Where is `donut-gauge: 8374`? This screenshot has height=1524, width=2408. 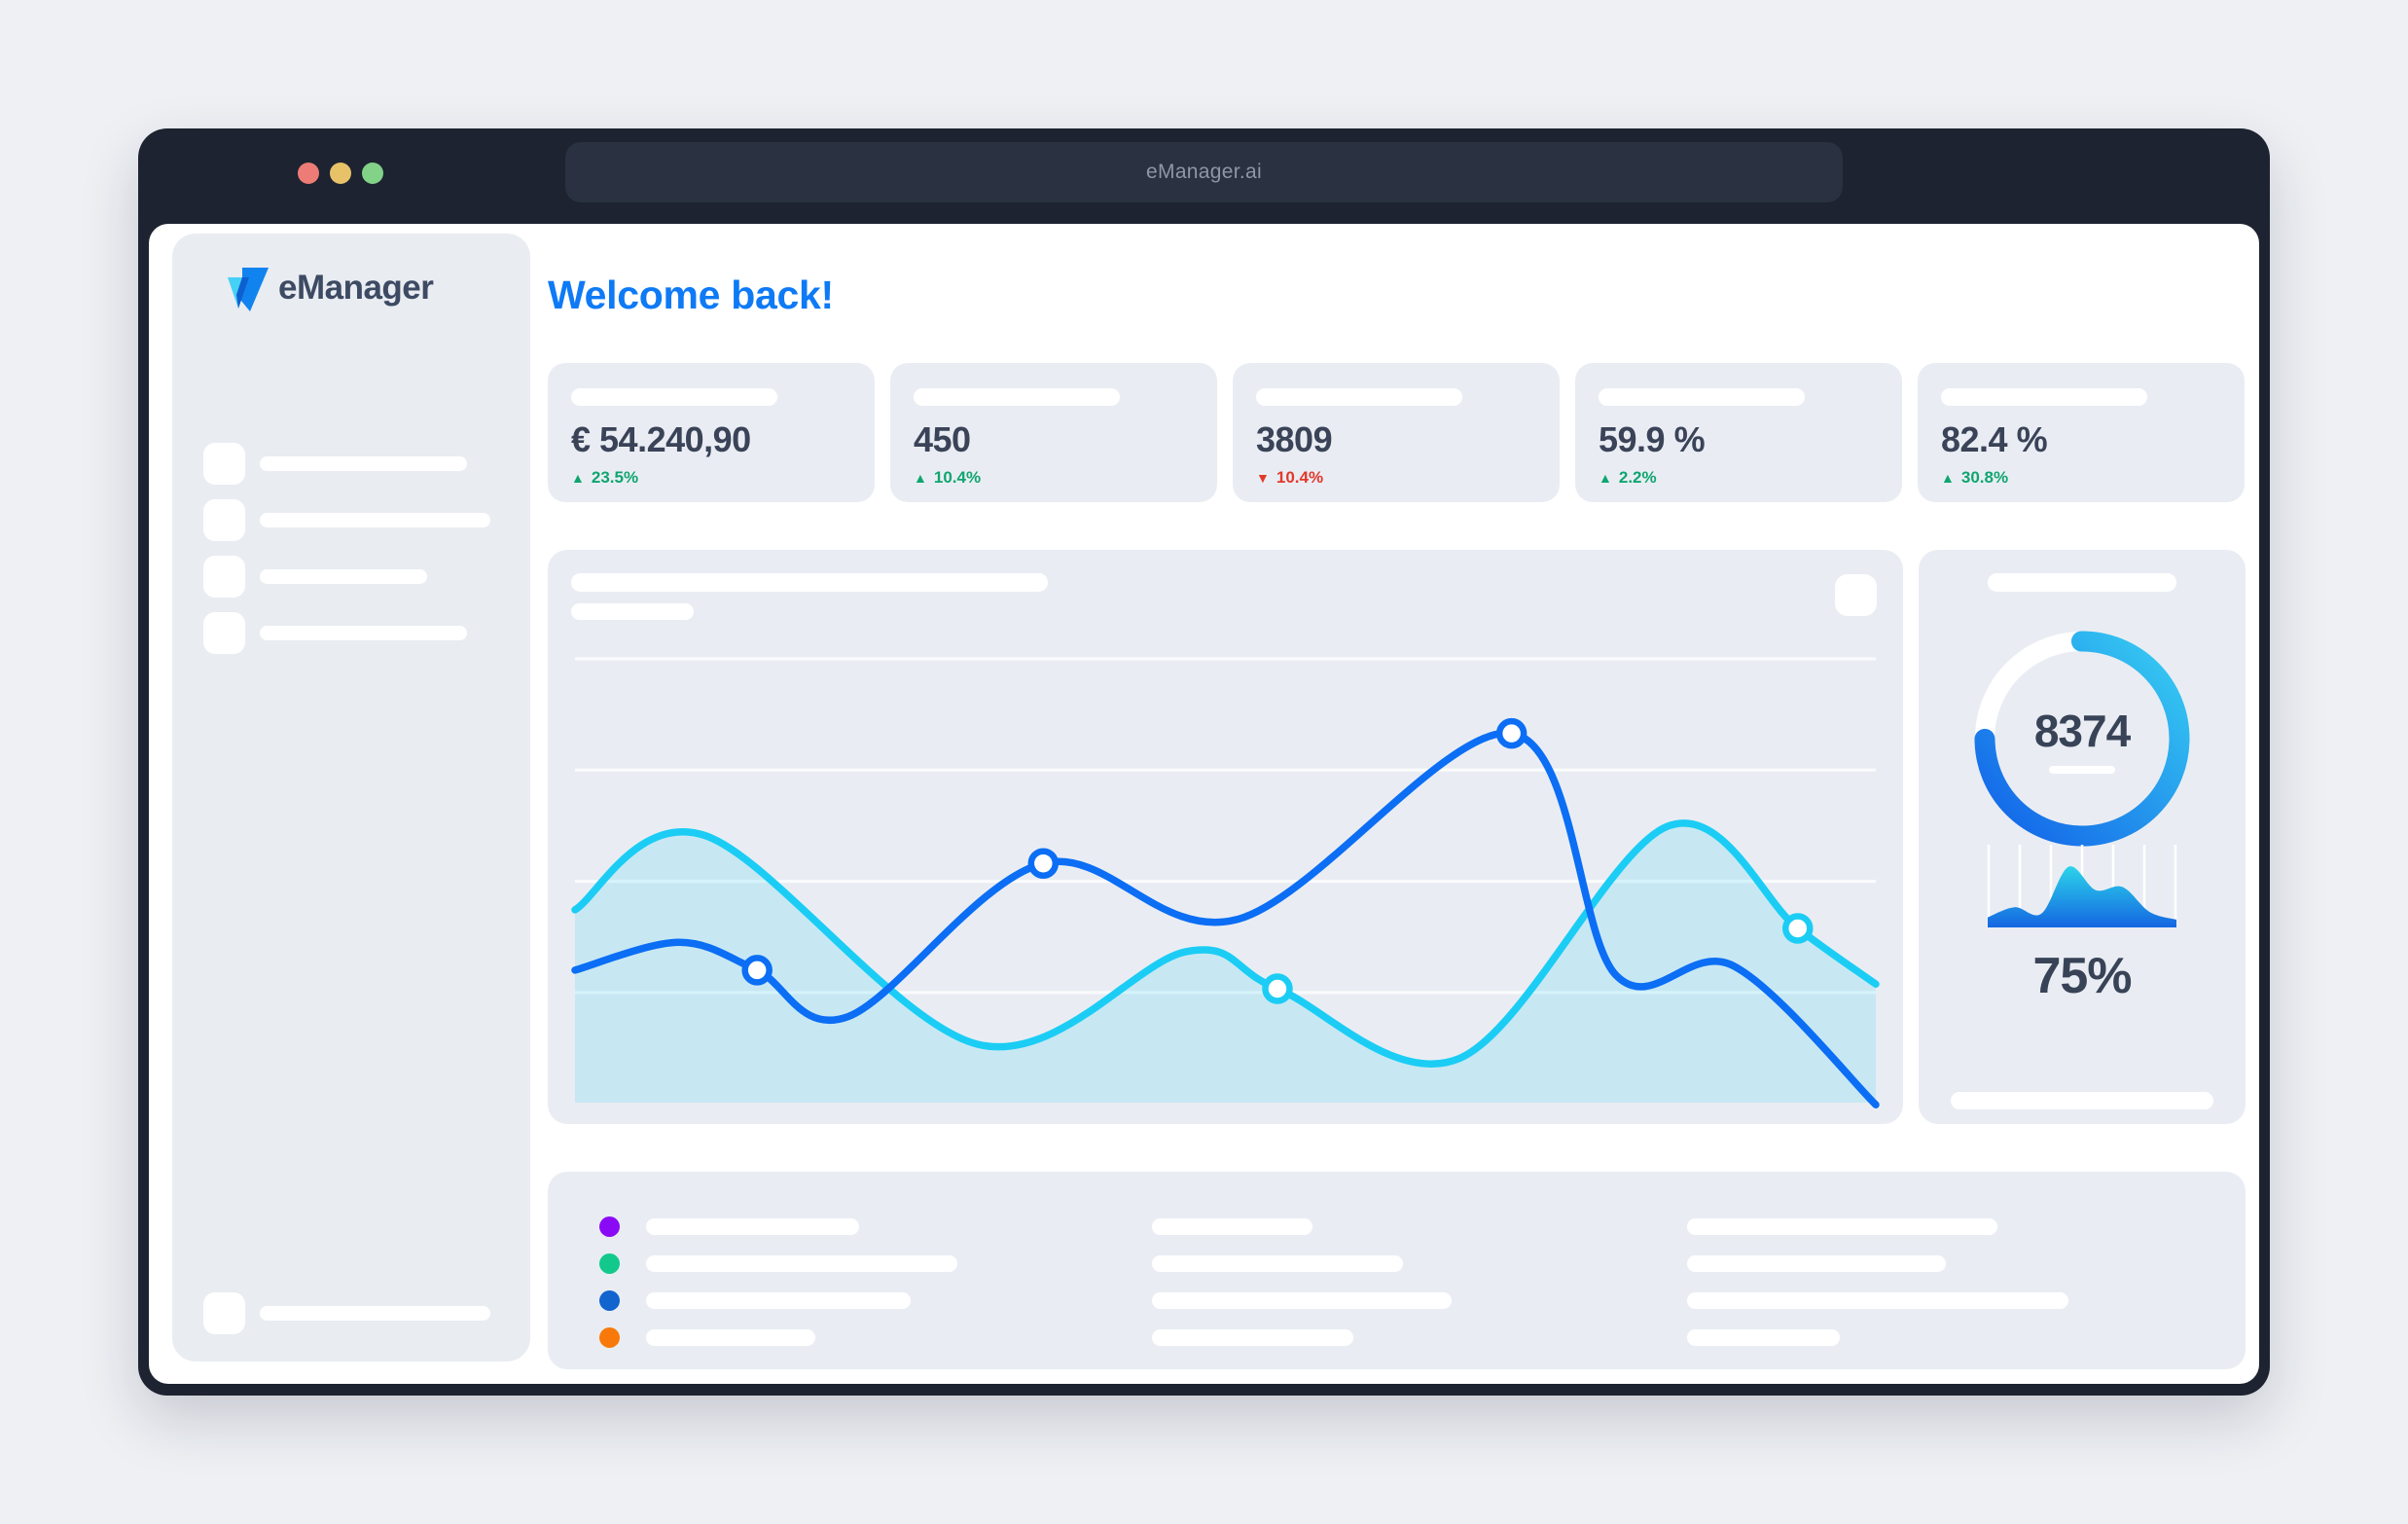 donut-gauge: 8374 is located at coordinates (2082, 739).